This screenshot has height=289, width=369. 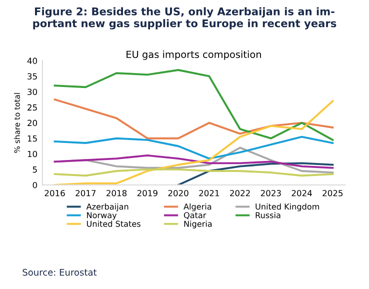 What do you see at coordinates (332, 193) in the screenshot?
I see `x-tick-label: 2025` at bounding box center [332, 193].